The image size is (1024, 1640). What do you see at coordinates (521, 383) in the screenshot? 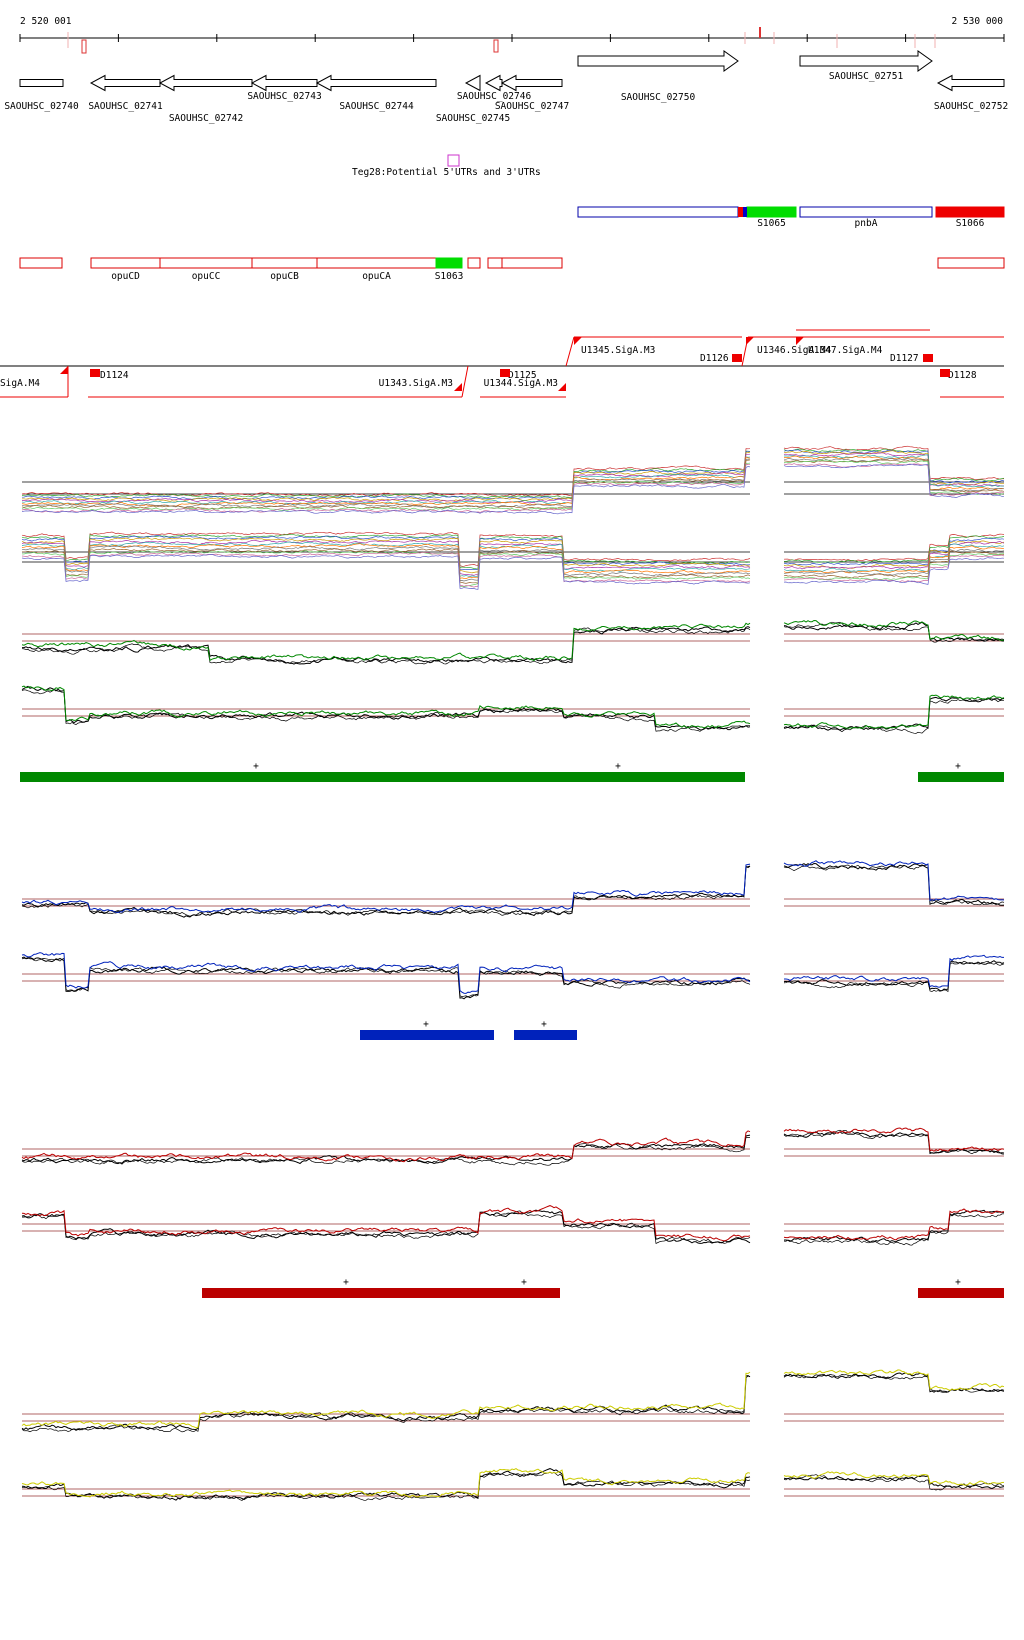
I see `segment-label: U1344.SigA.M3` at bounding box center [521, 383].